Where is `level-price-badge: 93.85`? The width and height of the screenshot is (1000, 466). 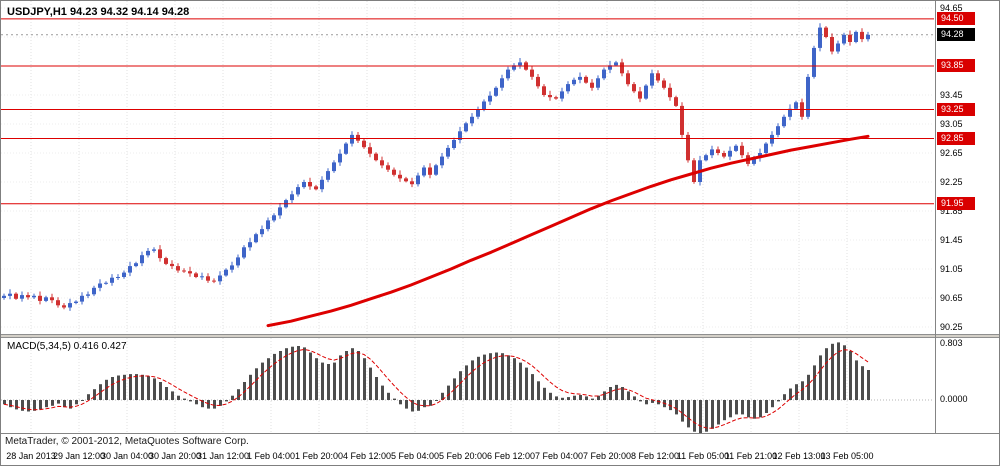
level-price-badge: 93.85 is located at coordinates (956, 65).